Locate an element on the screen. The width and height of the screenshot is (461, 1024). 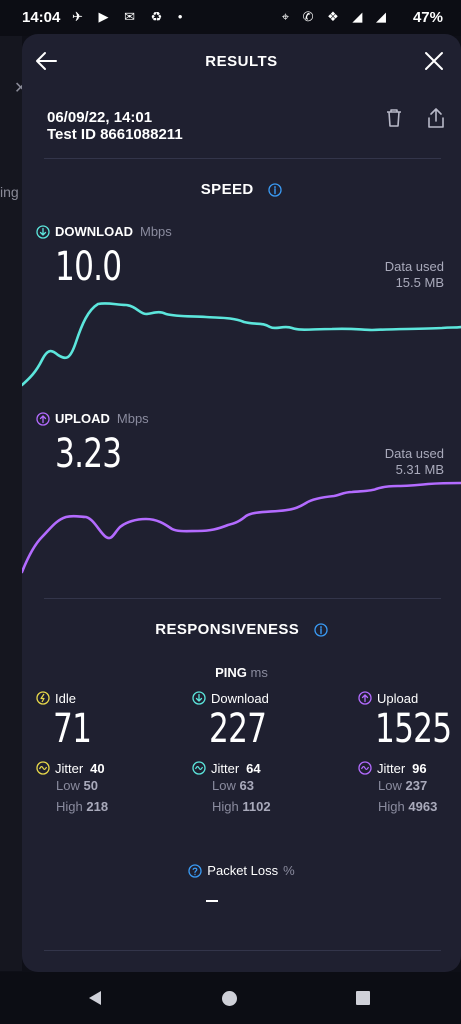
ping-idle-low: Low 50 is located at coordinates (77, 785).